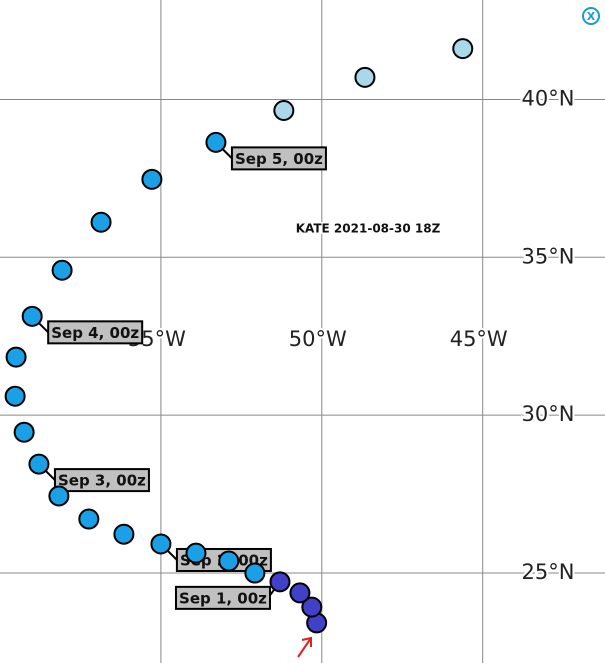 This screenshot has height=663, width=605. What do you see at coordinates (548, 572) in the screenshot?
I see `lat-label: 25°N` at bounding box center [548, 572].